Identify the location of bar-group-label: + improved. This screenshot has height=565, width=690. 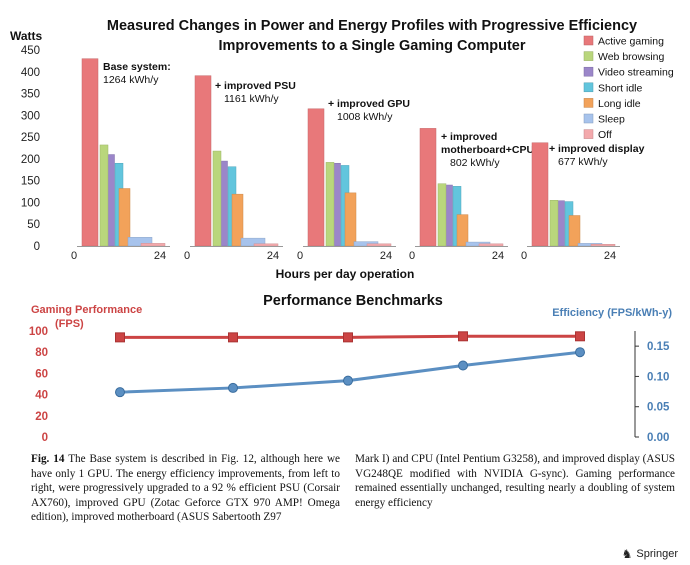
(469, 137).